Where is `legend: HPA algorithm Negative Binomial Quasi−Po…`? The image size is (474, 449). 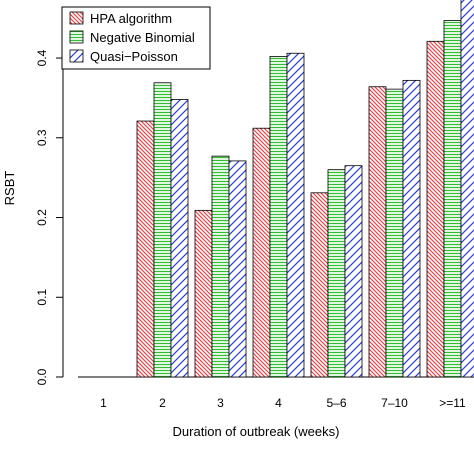
legend: HPA algorithm Negative Binomial Quasi−Po… is located at coordinates (136, 38).